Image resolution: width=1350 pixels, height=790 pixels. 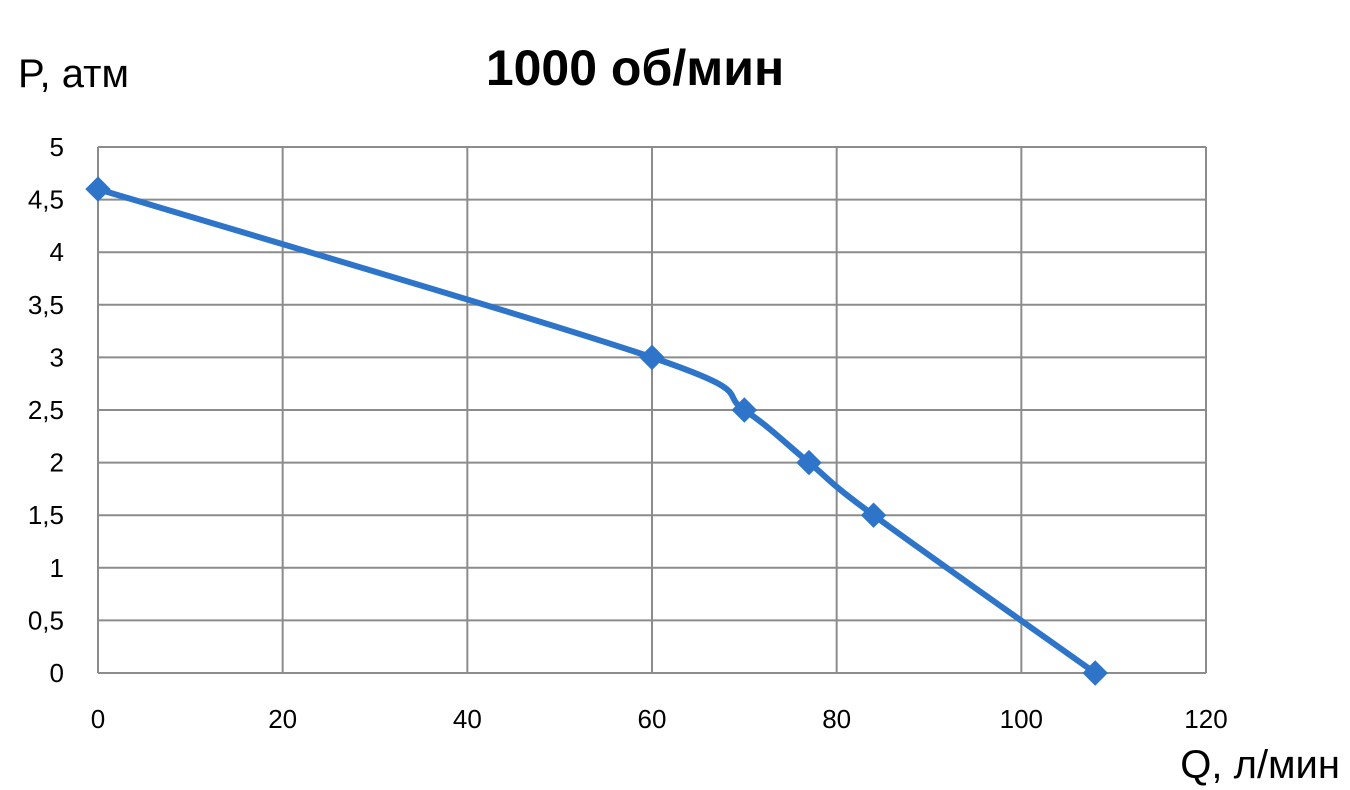 I want to click on y-tick-label: 1, so click(x=57, y=568).